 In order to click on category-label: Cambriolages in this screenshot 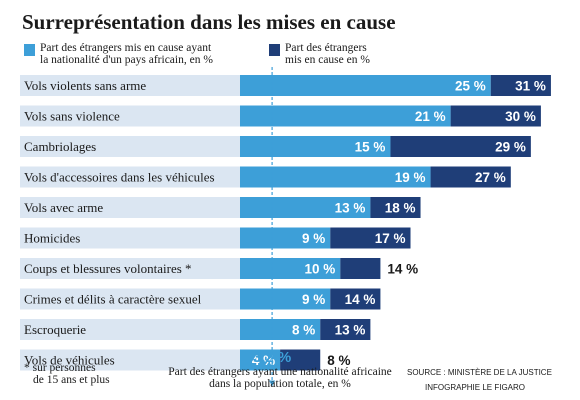, I will do `click(60, 146)`.